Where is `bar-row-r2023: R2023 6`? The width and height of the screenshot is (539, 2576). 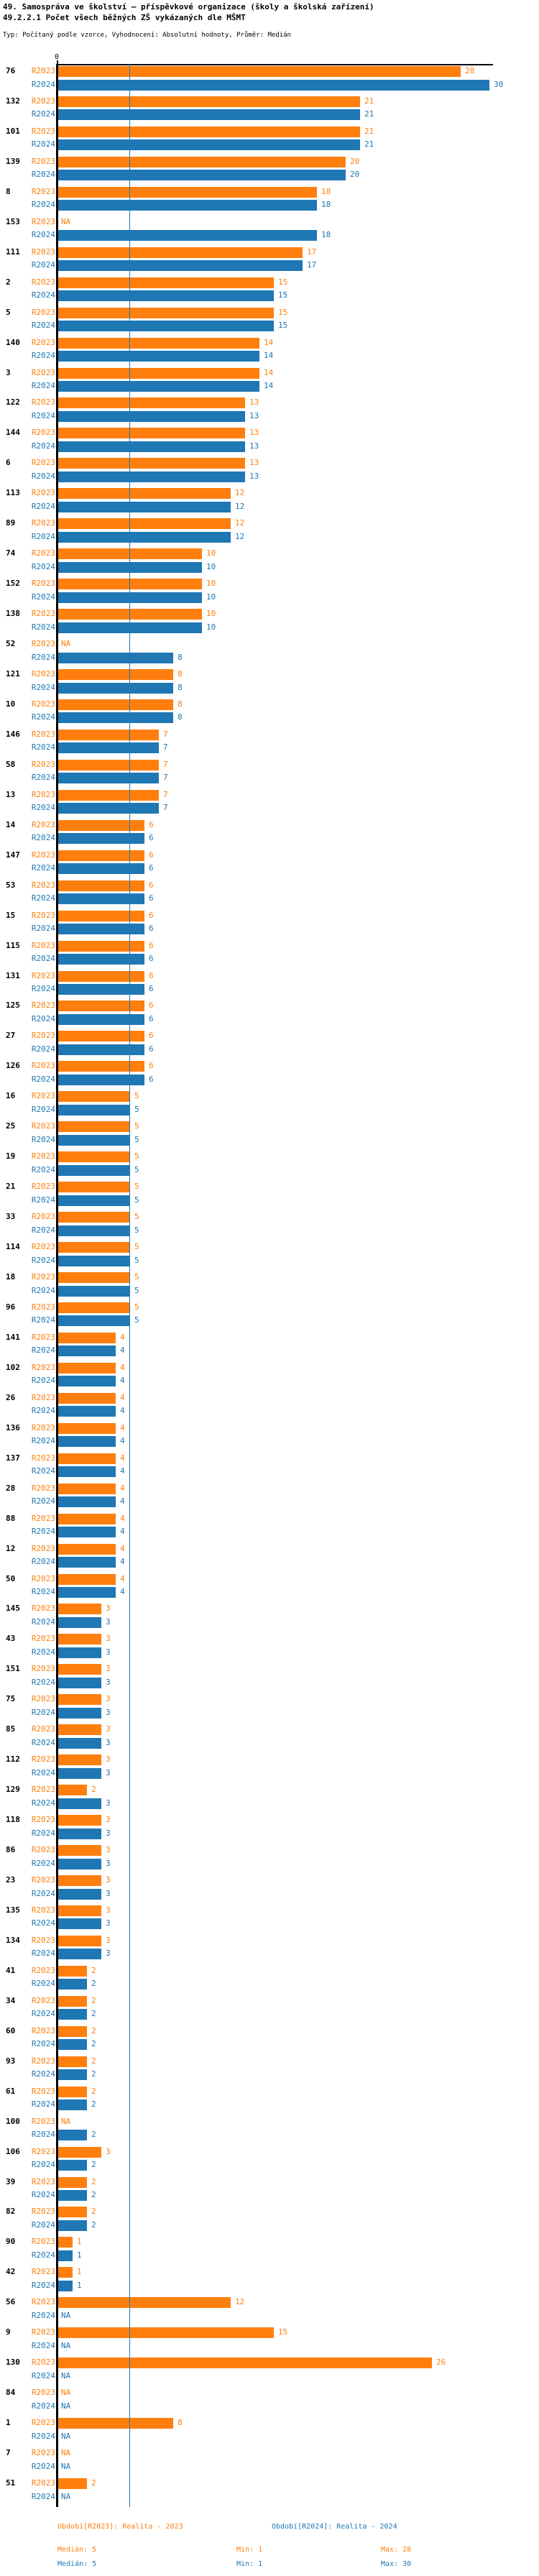
bar-row-r2023: R2023 6 is located at coordinates (269, 976).